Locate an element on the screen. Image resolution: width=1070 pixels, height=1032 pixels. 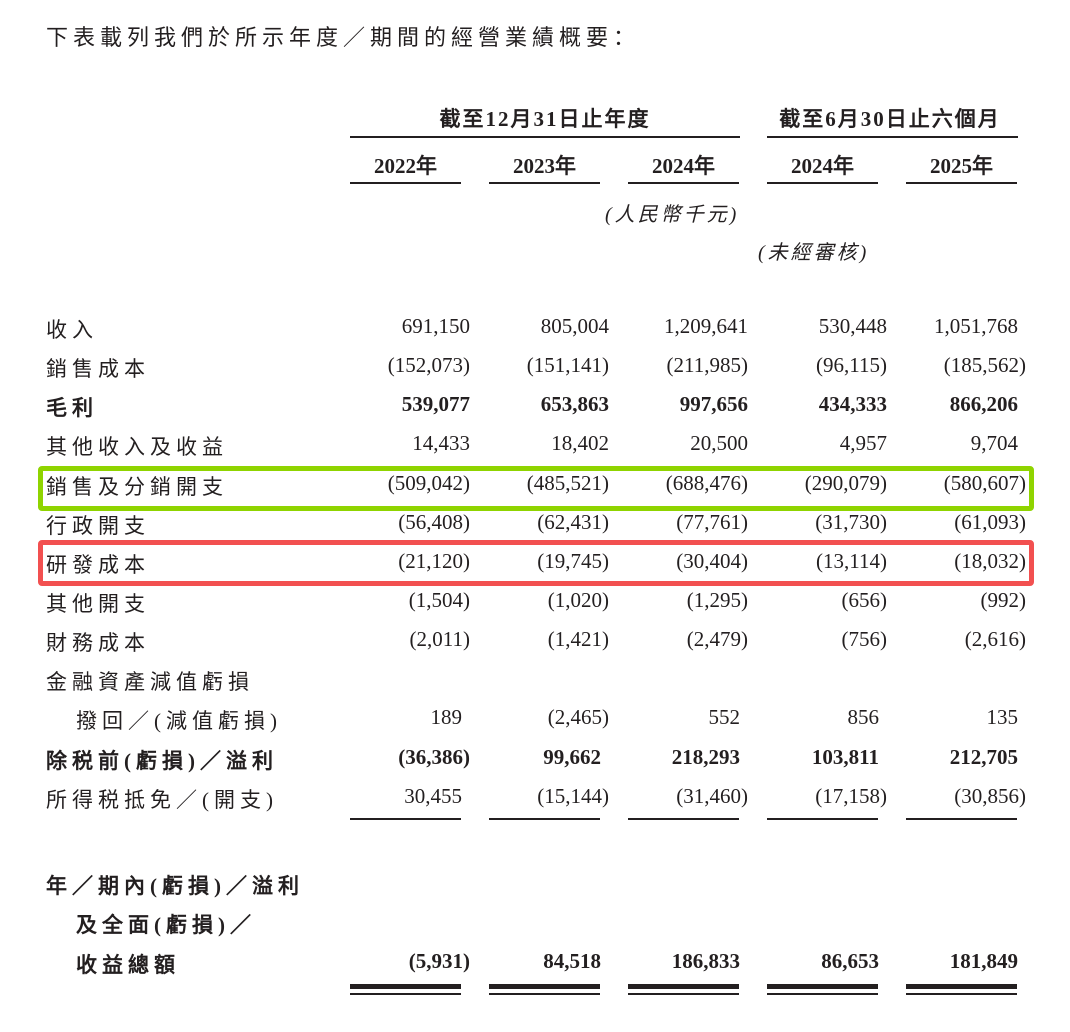
row-label: 所得税抵免／(開支) is located at coordinates (162, 800).